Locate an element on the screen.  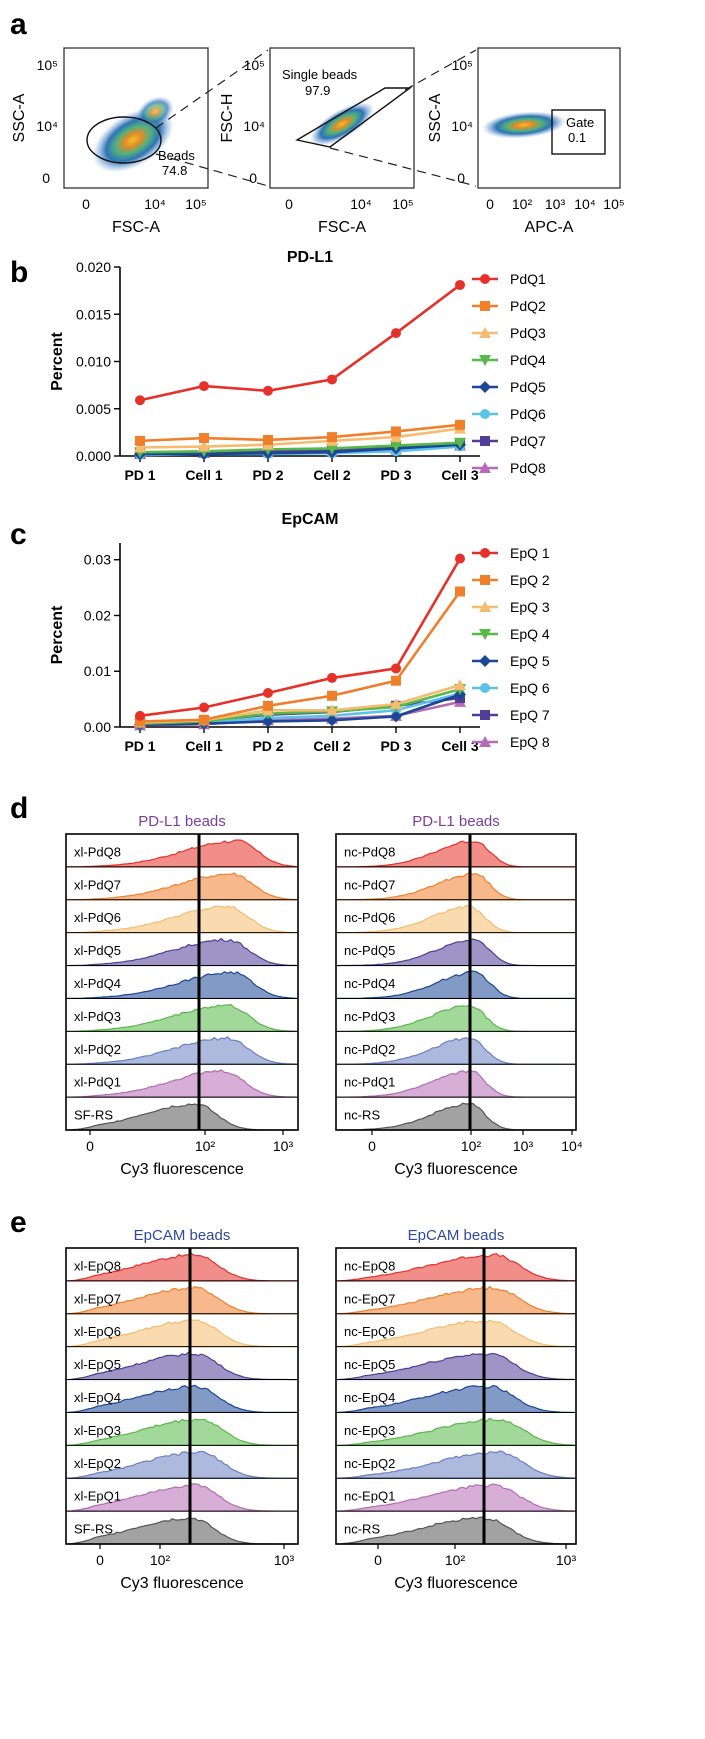
legend-label: PdQ2 is located at coordinates (528, 306).